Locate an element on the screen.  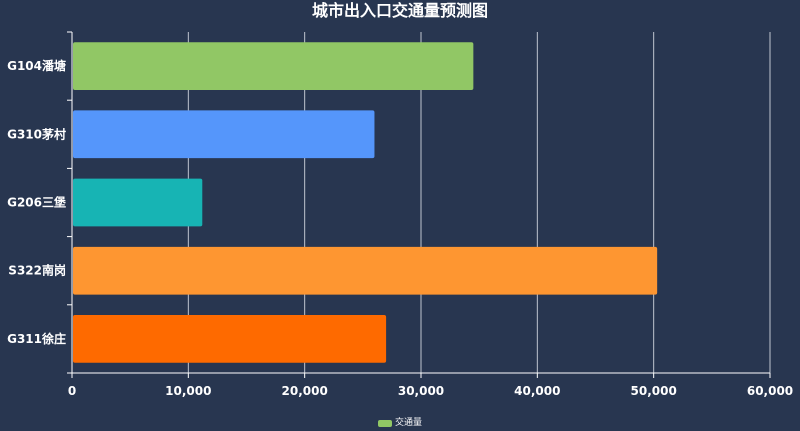
x-tick-label-6: 60,000 is located at coordinates (770, 391).